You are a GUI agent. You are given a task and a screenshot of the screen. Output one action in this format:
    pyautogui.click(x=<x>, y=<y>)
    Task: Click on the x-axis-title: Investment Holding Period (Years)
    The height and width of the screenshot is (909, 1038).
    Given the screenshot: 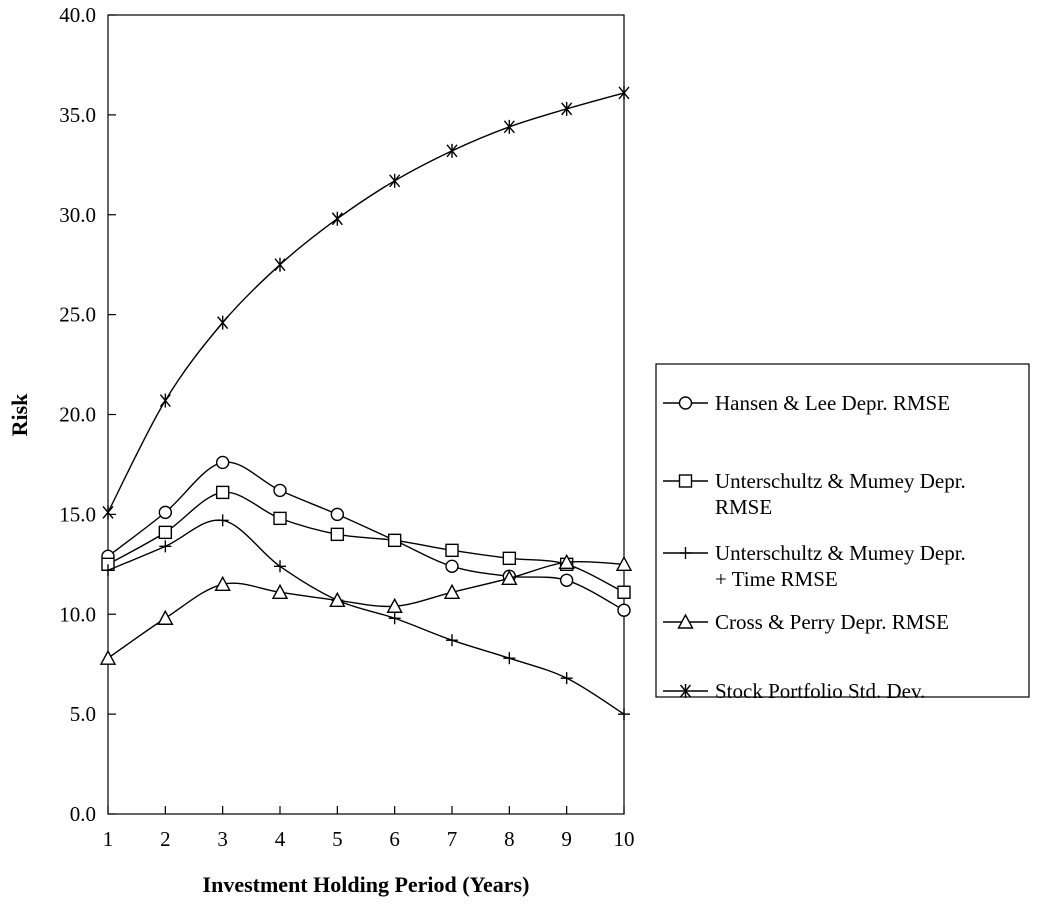 What is the action you would take?
    pyautogui.click(x=366, y=884)
    